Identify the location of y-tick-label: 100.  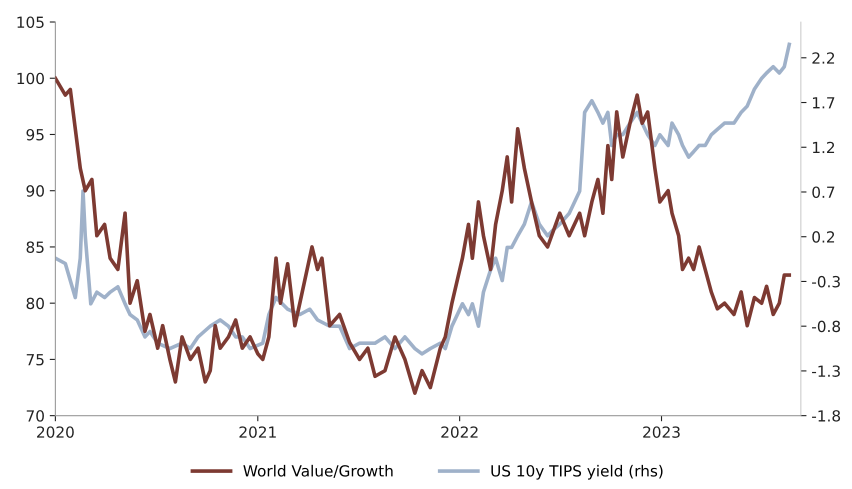
(30, 78).